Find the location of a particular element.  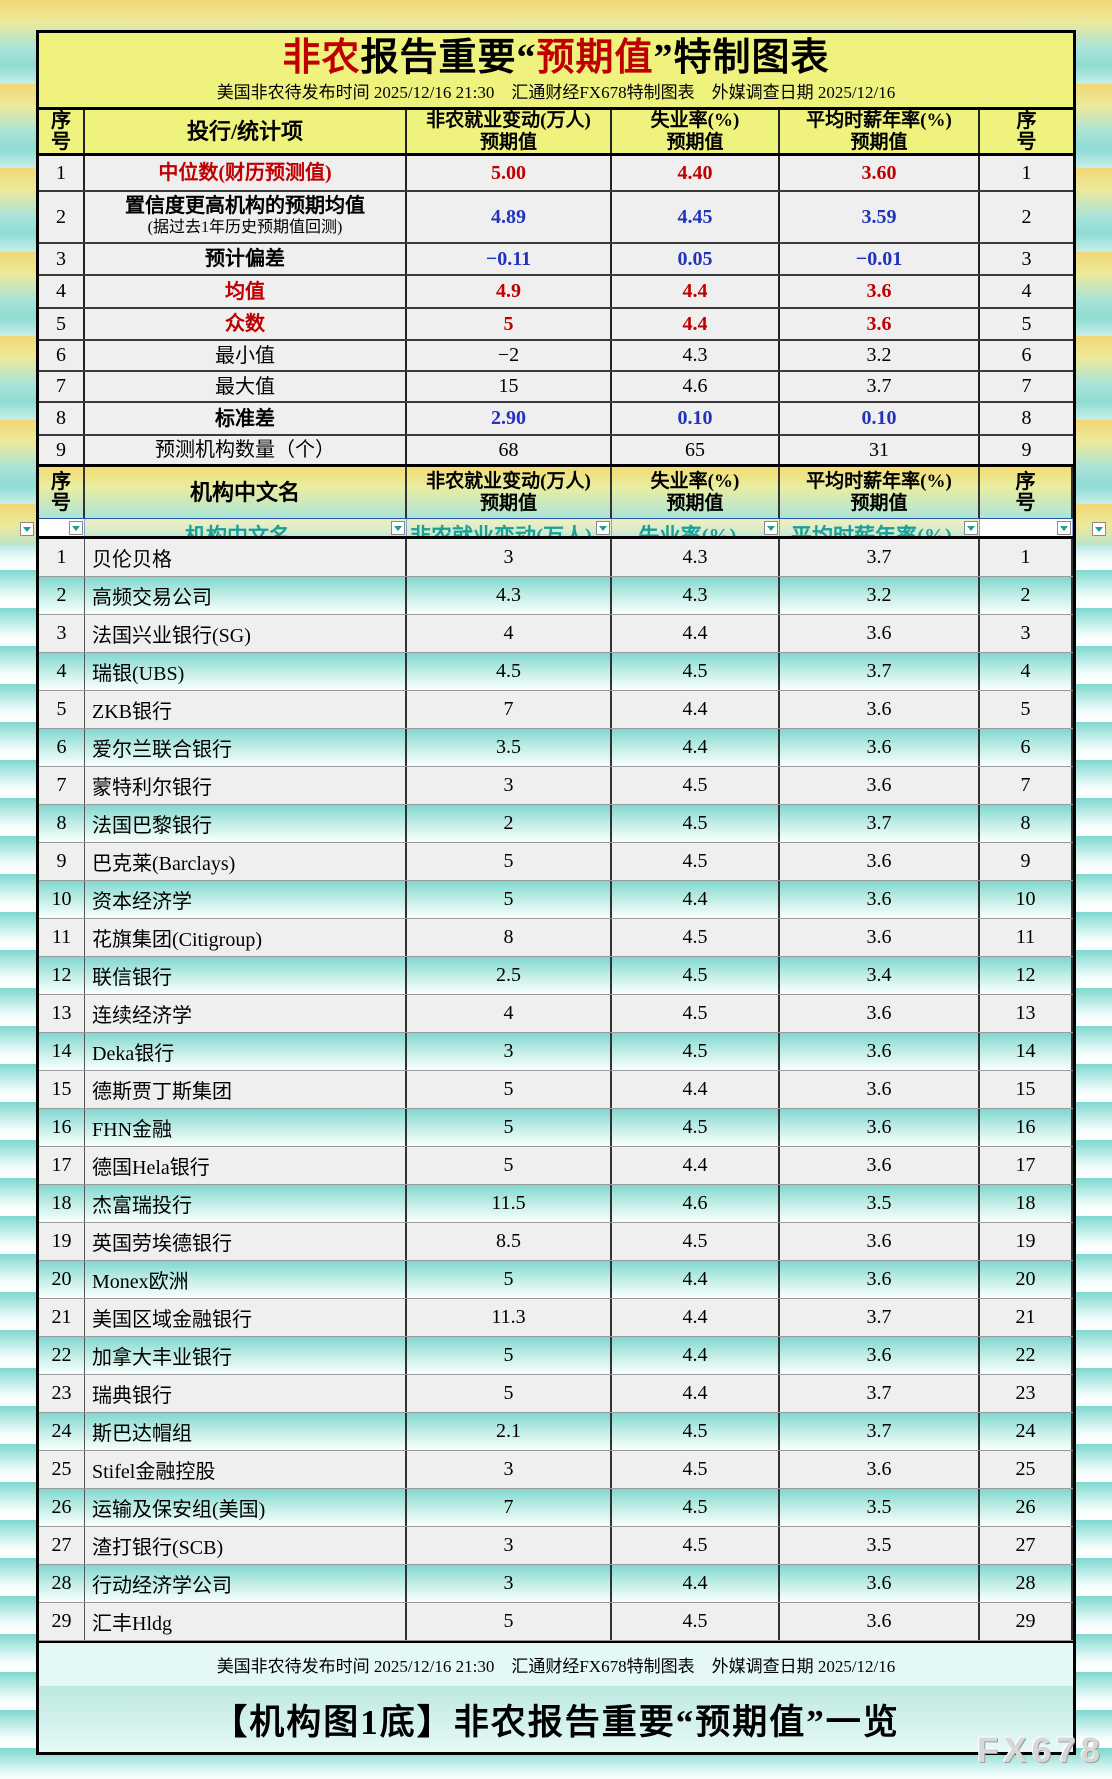

filter-cell-unemployment: 失业率(%) is located at coordinates (696, 527).